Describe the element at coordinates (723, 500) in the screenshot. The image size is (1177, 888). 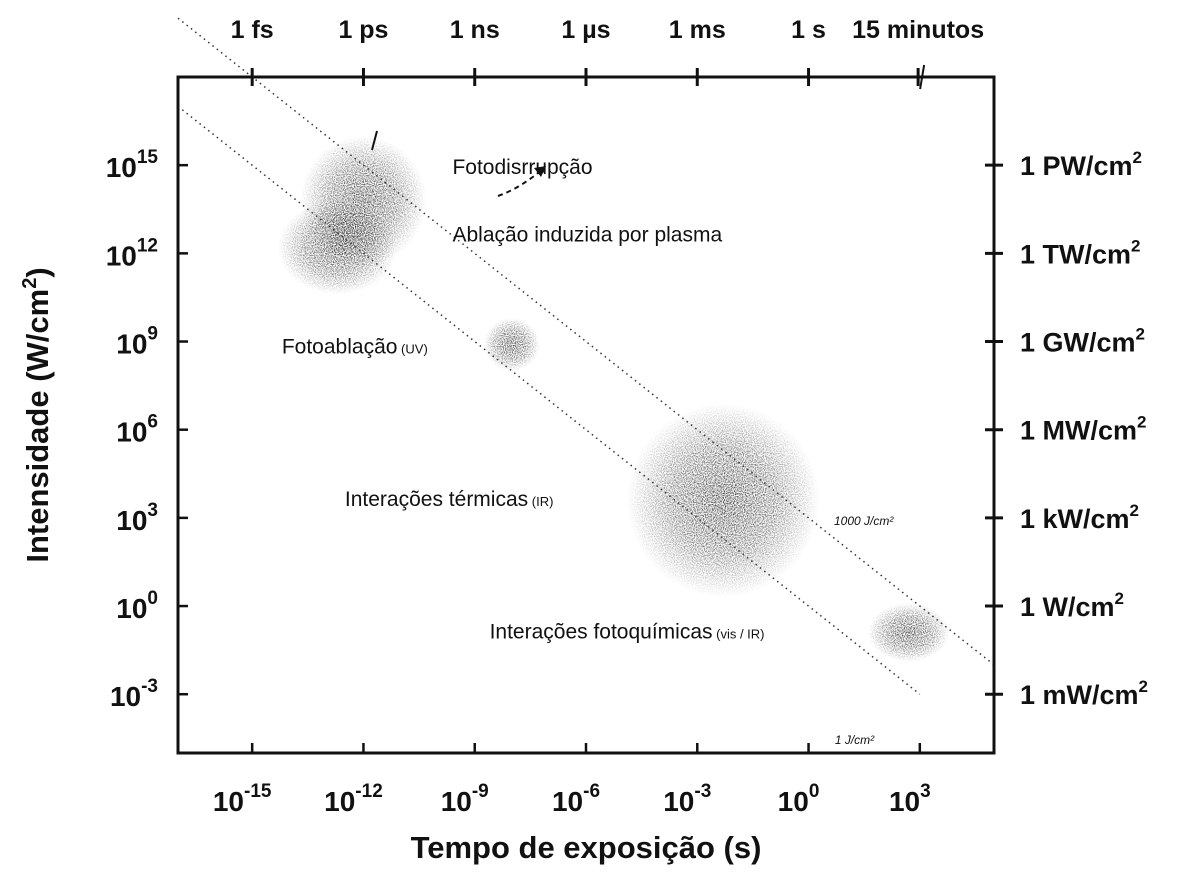
I see `region-termicas` at that location.